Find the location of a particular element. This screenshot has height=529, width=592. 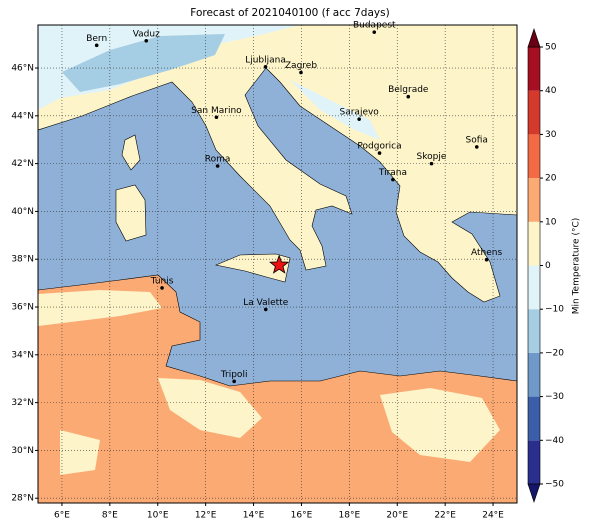

city-label: Sofia is located at coordinates (477, 140).